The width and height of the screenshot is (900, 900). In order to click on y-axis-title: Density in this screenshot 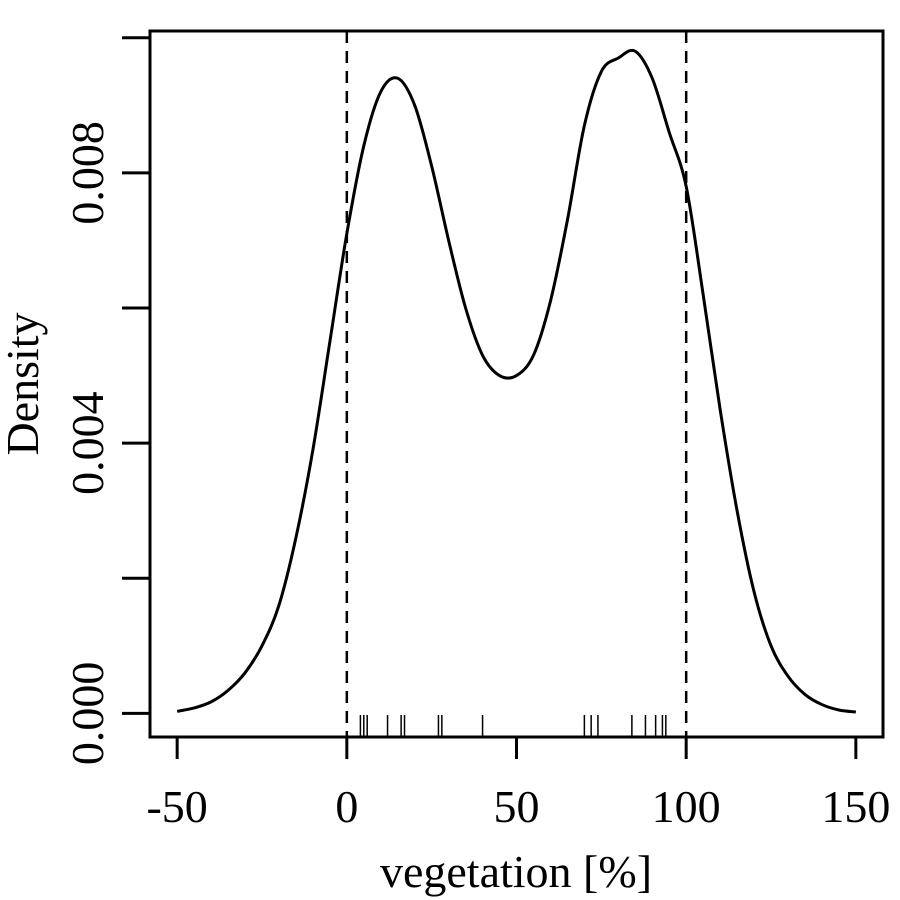, I will do `click(24, 383)`.